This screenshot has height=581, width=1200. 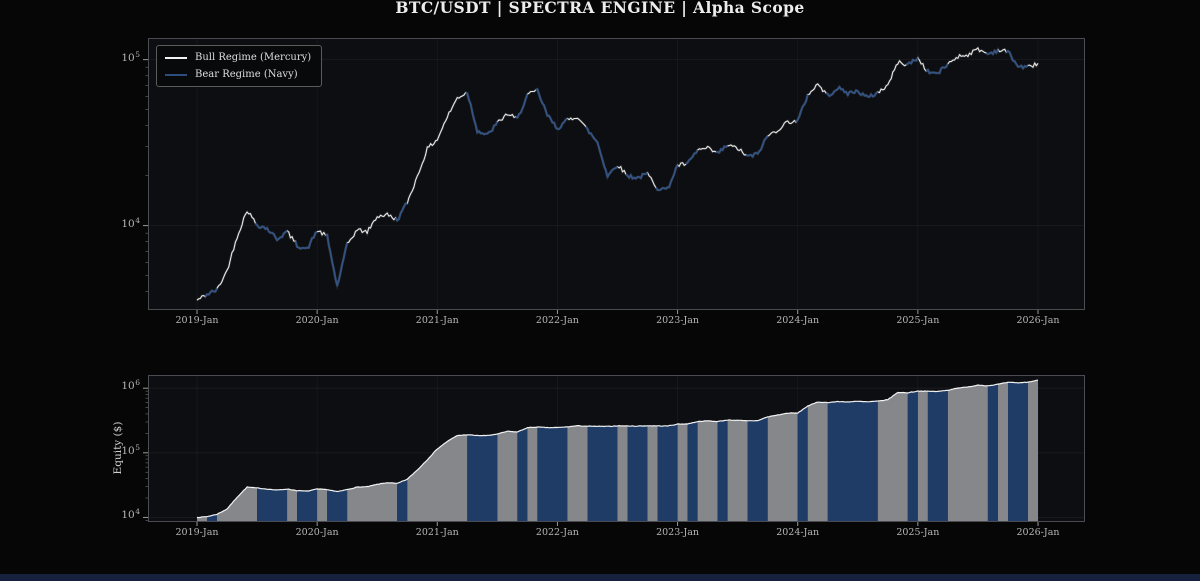 What do you see at coordinates (176, 57) in the screenshot?
I see `bull-line-swatch` at bounding box center [176, 57].